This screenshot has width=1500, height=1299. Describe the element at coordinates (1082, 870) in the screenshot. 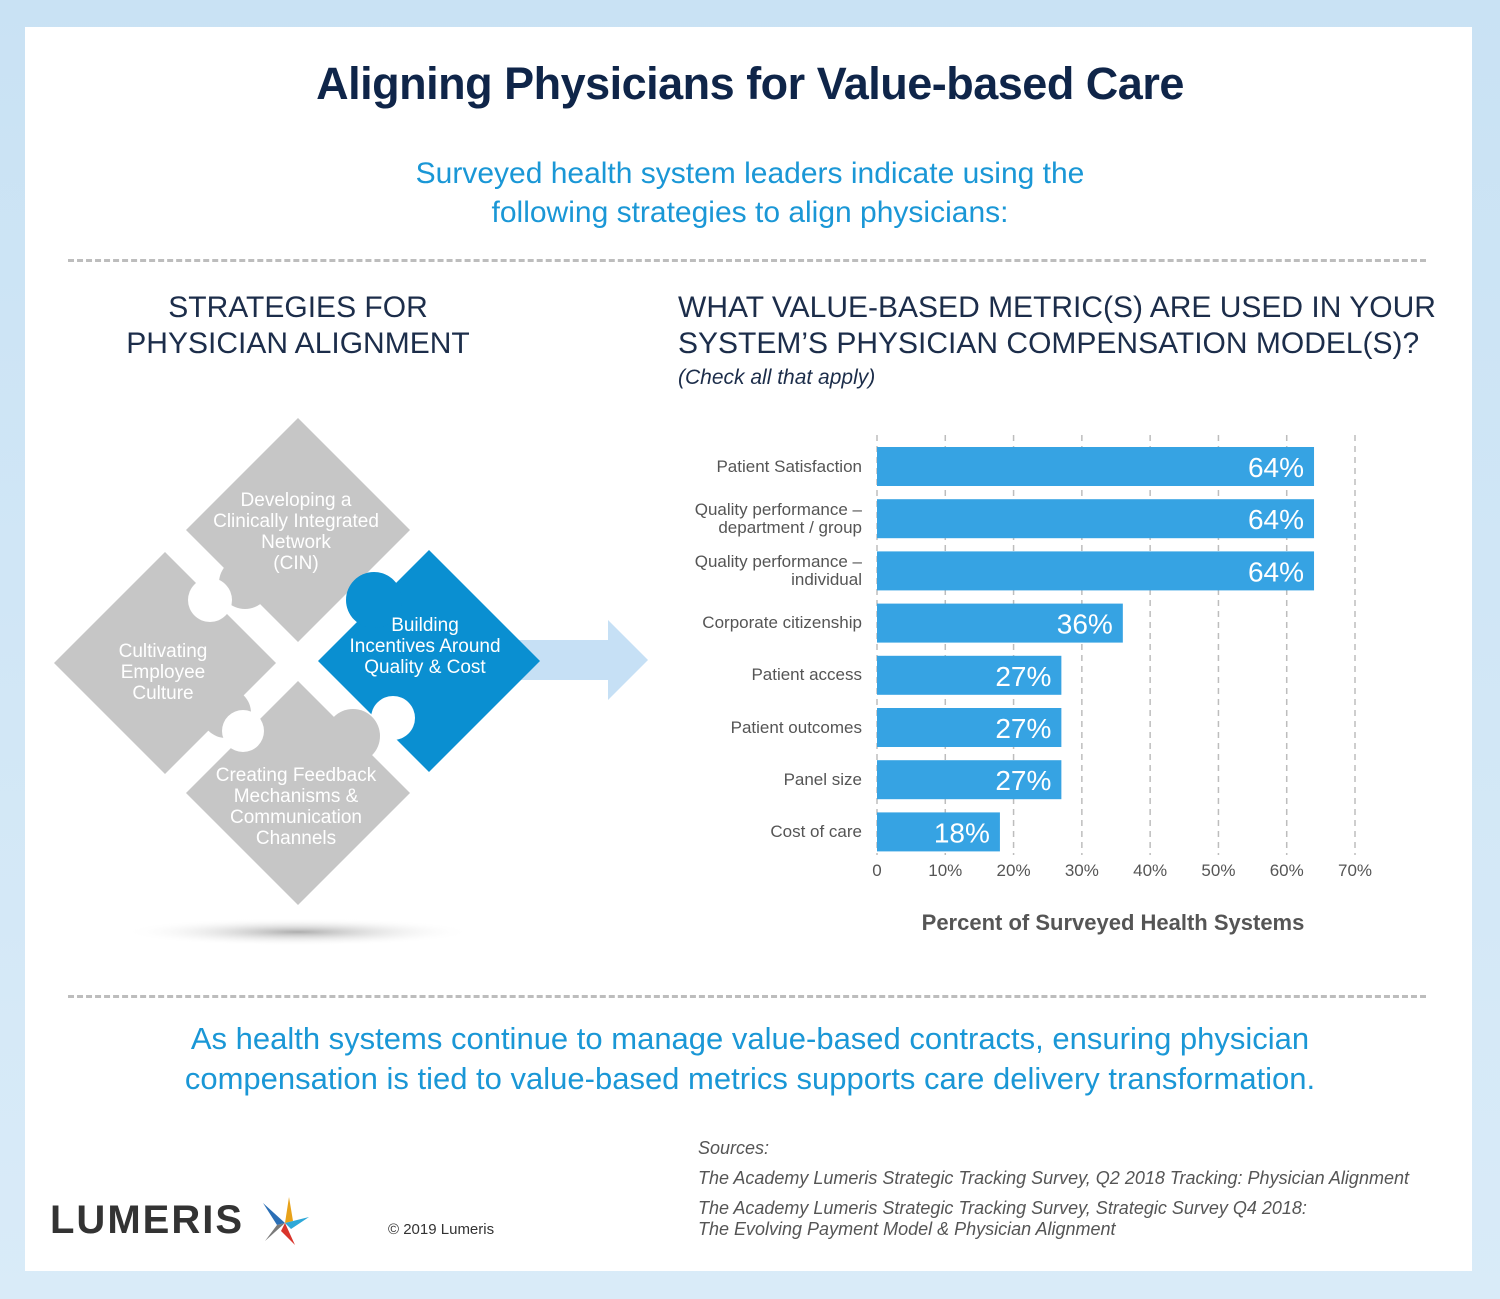

I see `x-tick-label: 30%` at that location.